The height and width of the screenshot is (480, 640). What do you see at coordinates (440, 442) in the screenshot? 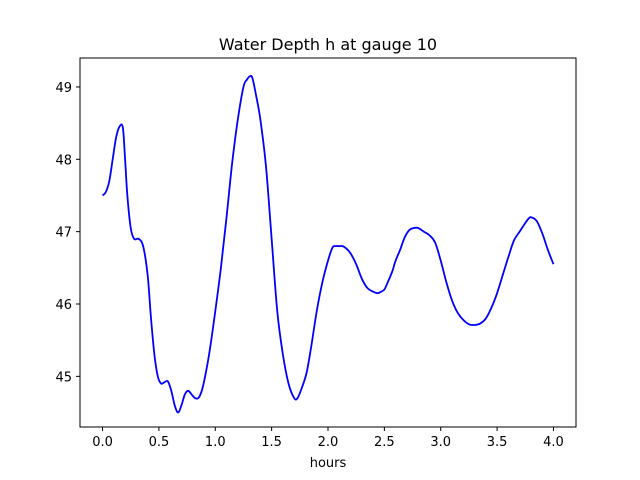
I see `x-tick-label: 3.0` at bounding box center [440, 442].